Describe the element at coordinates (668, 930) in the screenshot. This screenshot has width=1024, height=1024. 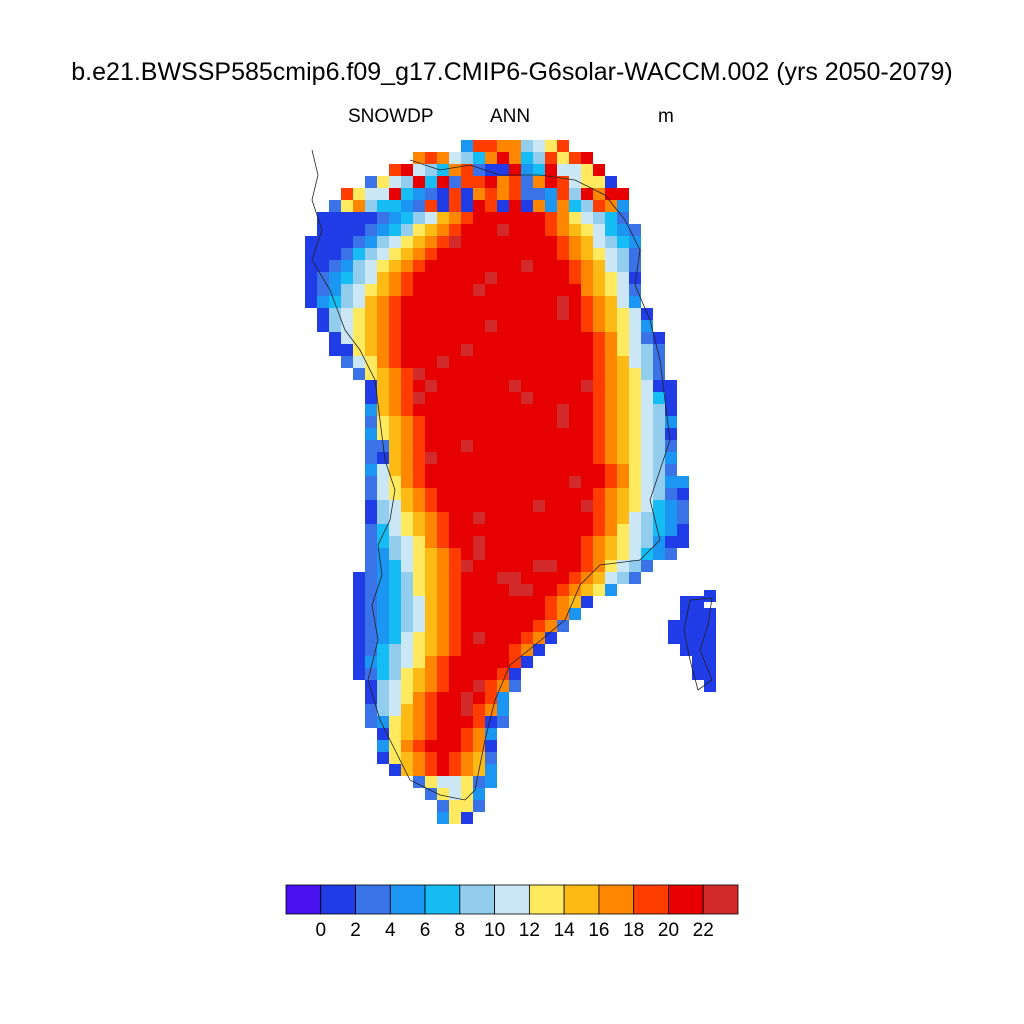
I see `colorbar-label: 20` at that location.